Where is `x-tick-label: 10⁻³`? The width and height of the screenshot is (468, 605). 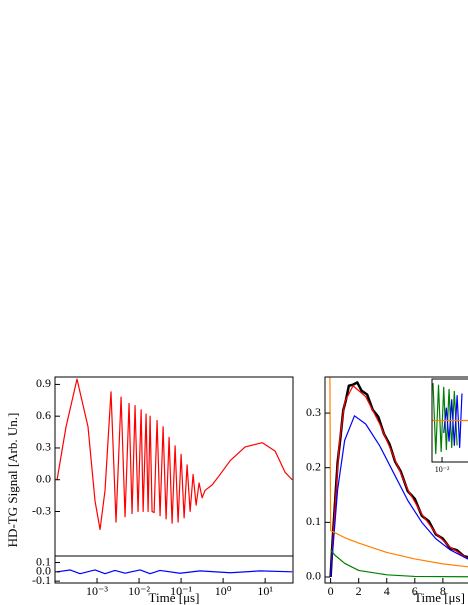
x-tick-label: 10⁻³ is located at coordinates (97, 591).